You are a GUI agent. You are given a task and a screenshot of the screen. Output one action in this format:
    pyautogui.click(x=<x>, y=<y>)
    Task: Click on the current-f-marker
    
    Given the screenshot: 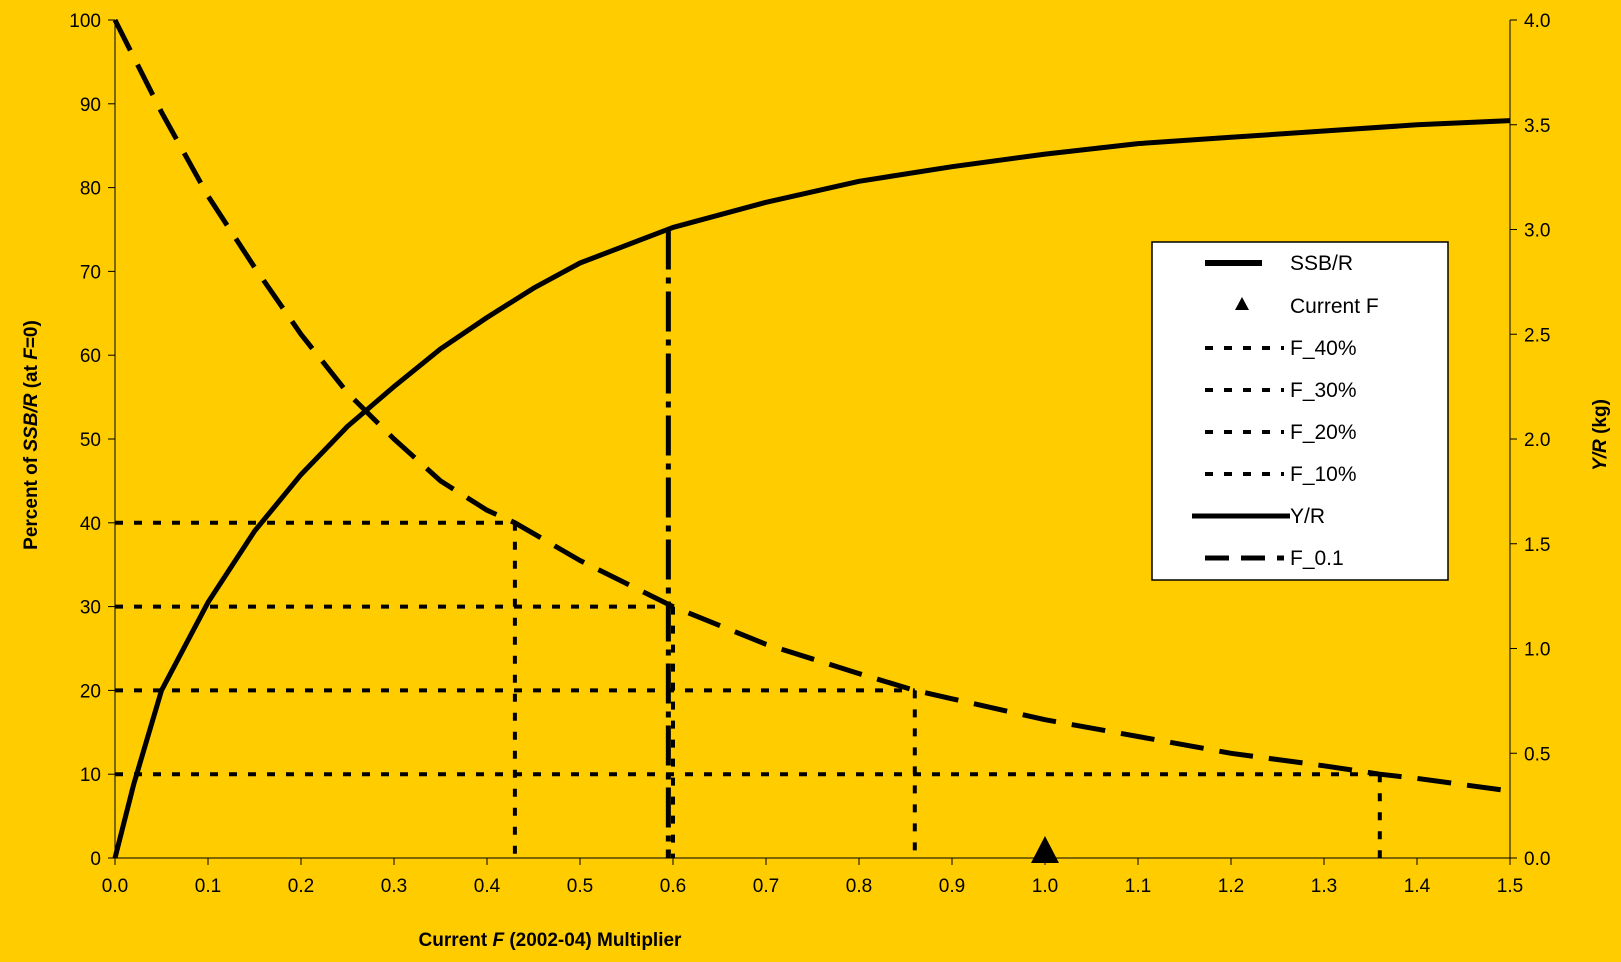 What is the action you would take?
    pyautogui.click(x=1045, y=849)
    